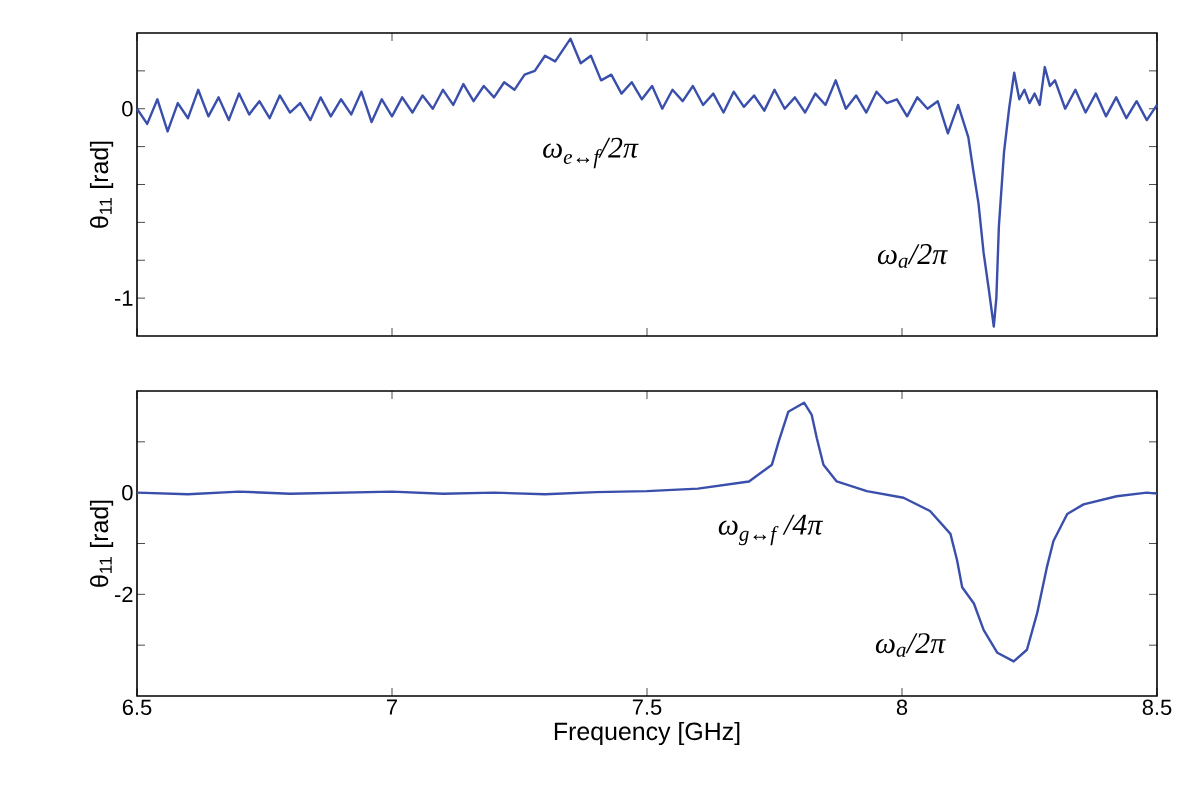  I want to click on annotation: ω$_{g↔f}$/4π, so click(770, 530).